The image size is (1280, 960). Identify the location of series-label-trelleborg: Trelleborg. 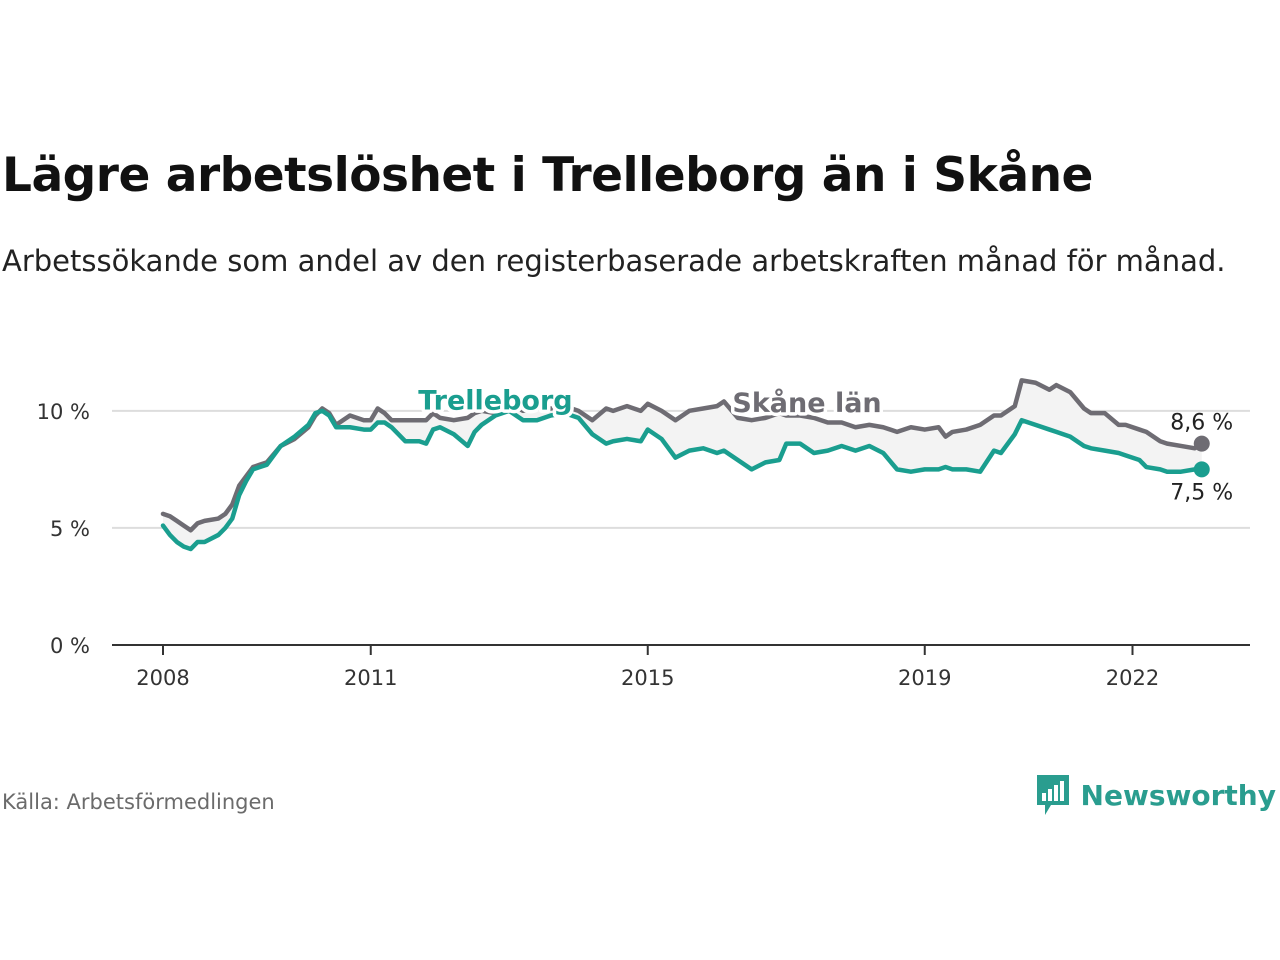
(495, 401).